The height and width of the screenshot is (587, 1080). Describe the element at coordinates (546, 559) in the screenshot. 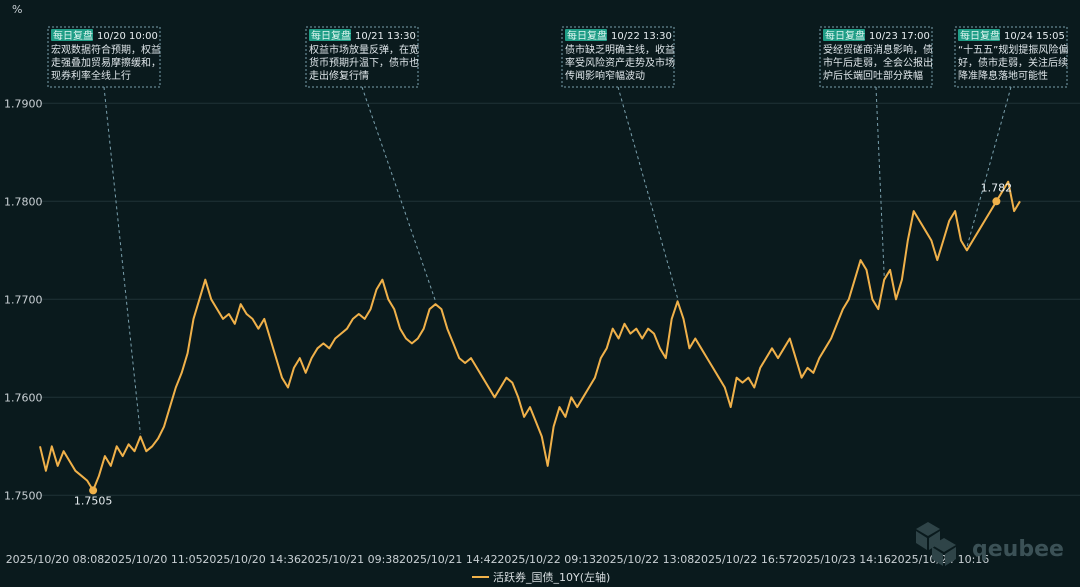

I see `x-tick-label: 2025/10/22 09:13` at that location.